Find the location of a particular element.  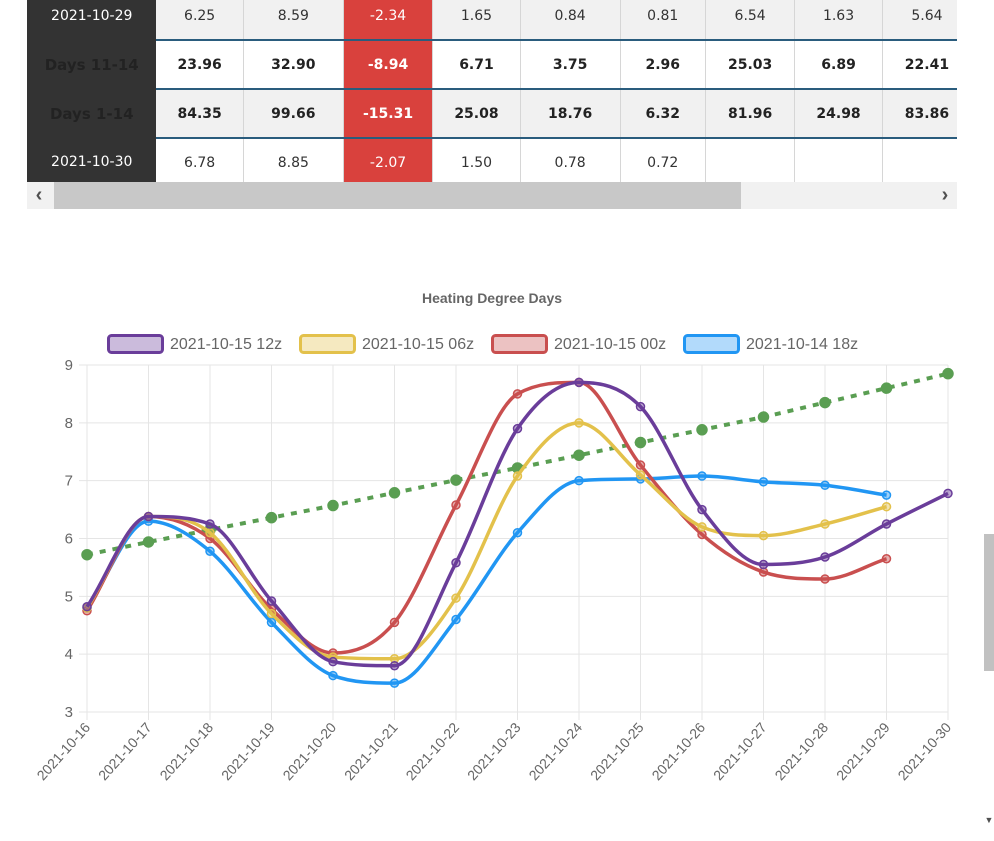

x-tick-label: 2021-10-26 is located at coordinates (678, 751).